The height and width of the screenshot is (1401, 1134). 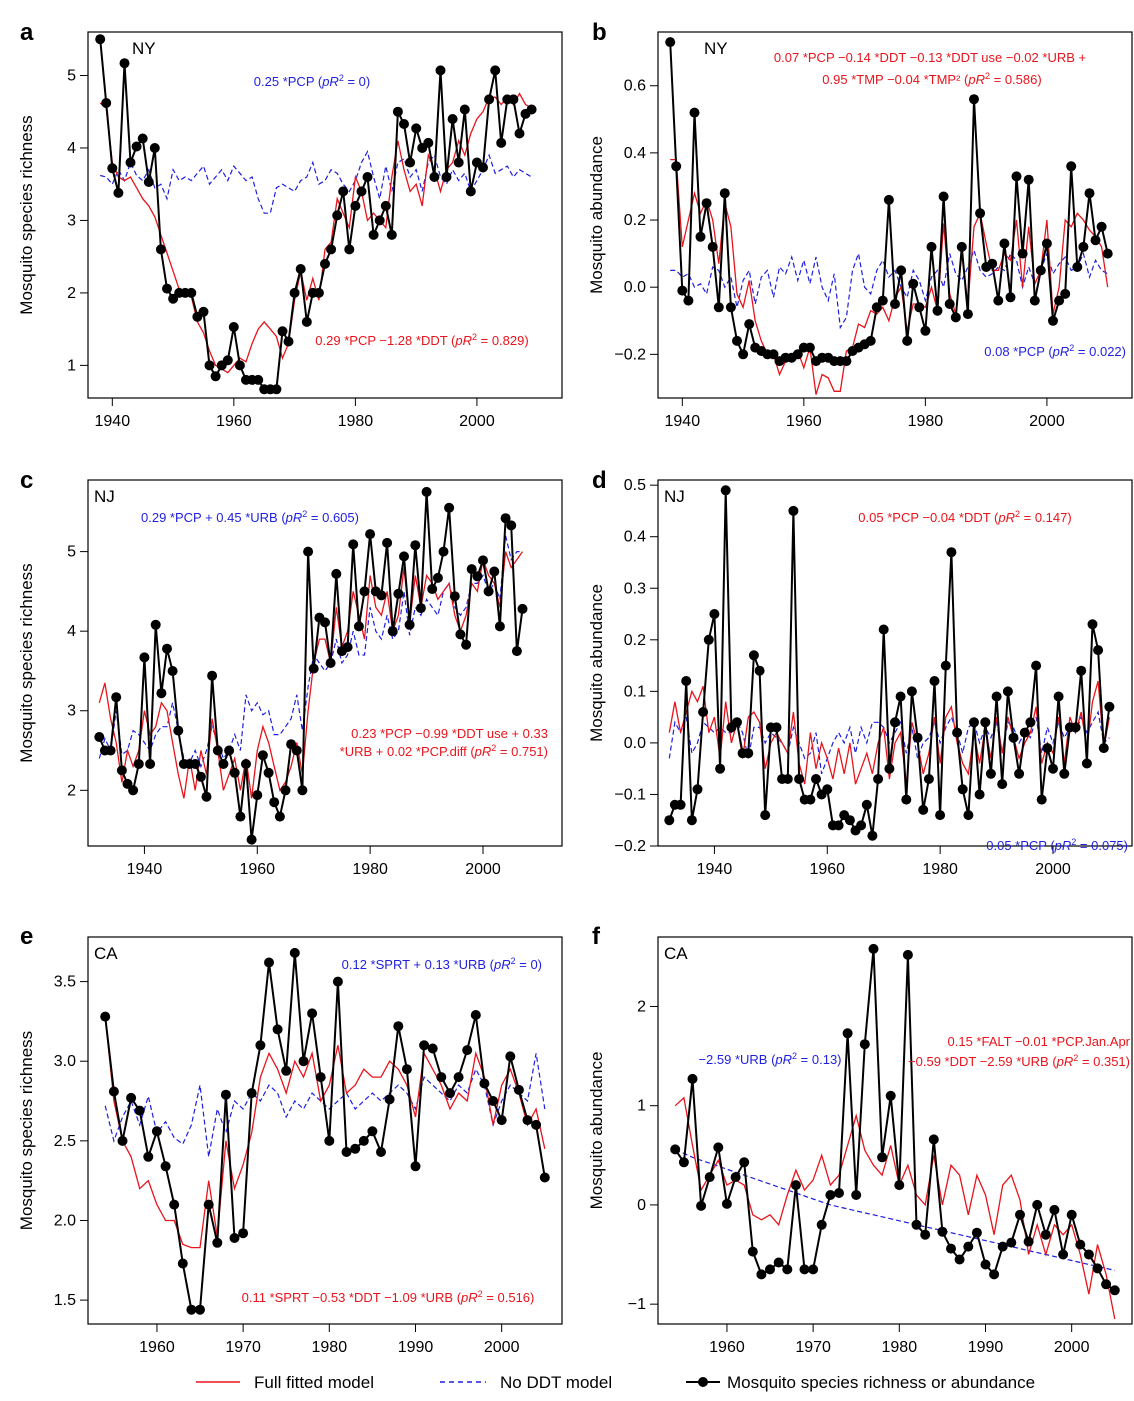 What do you see at coordinates (444, 751) in the screenshot?
I see `annotation-c-2: *URB + 0.02 *PCP.diff (pR2 = 0.751)` at bounding box center [444, 751].